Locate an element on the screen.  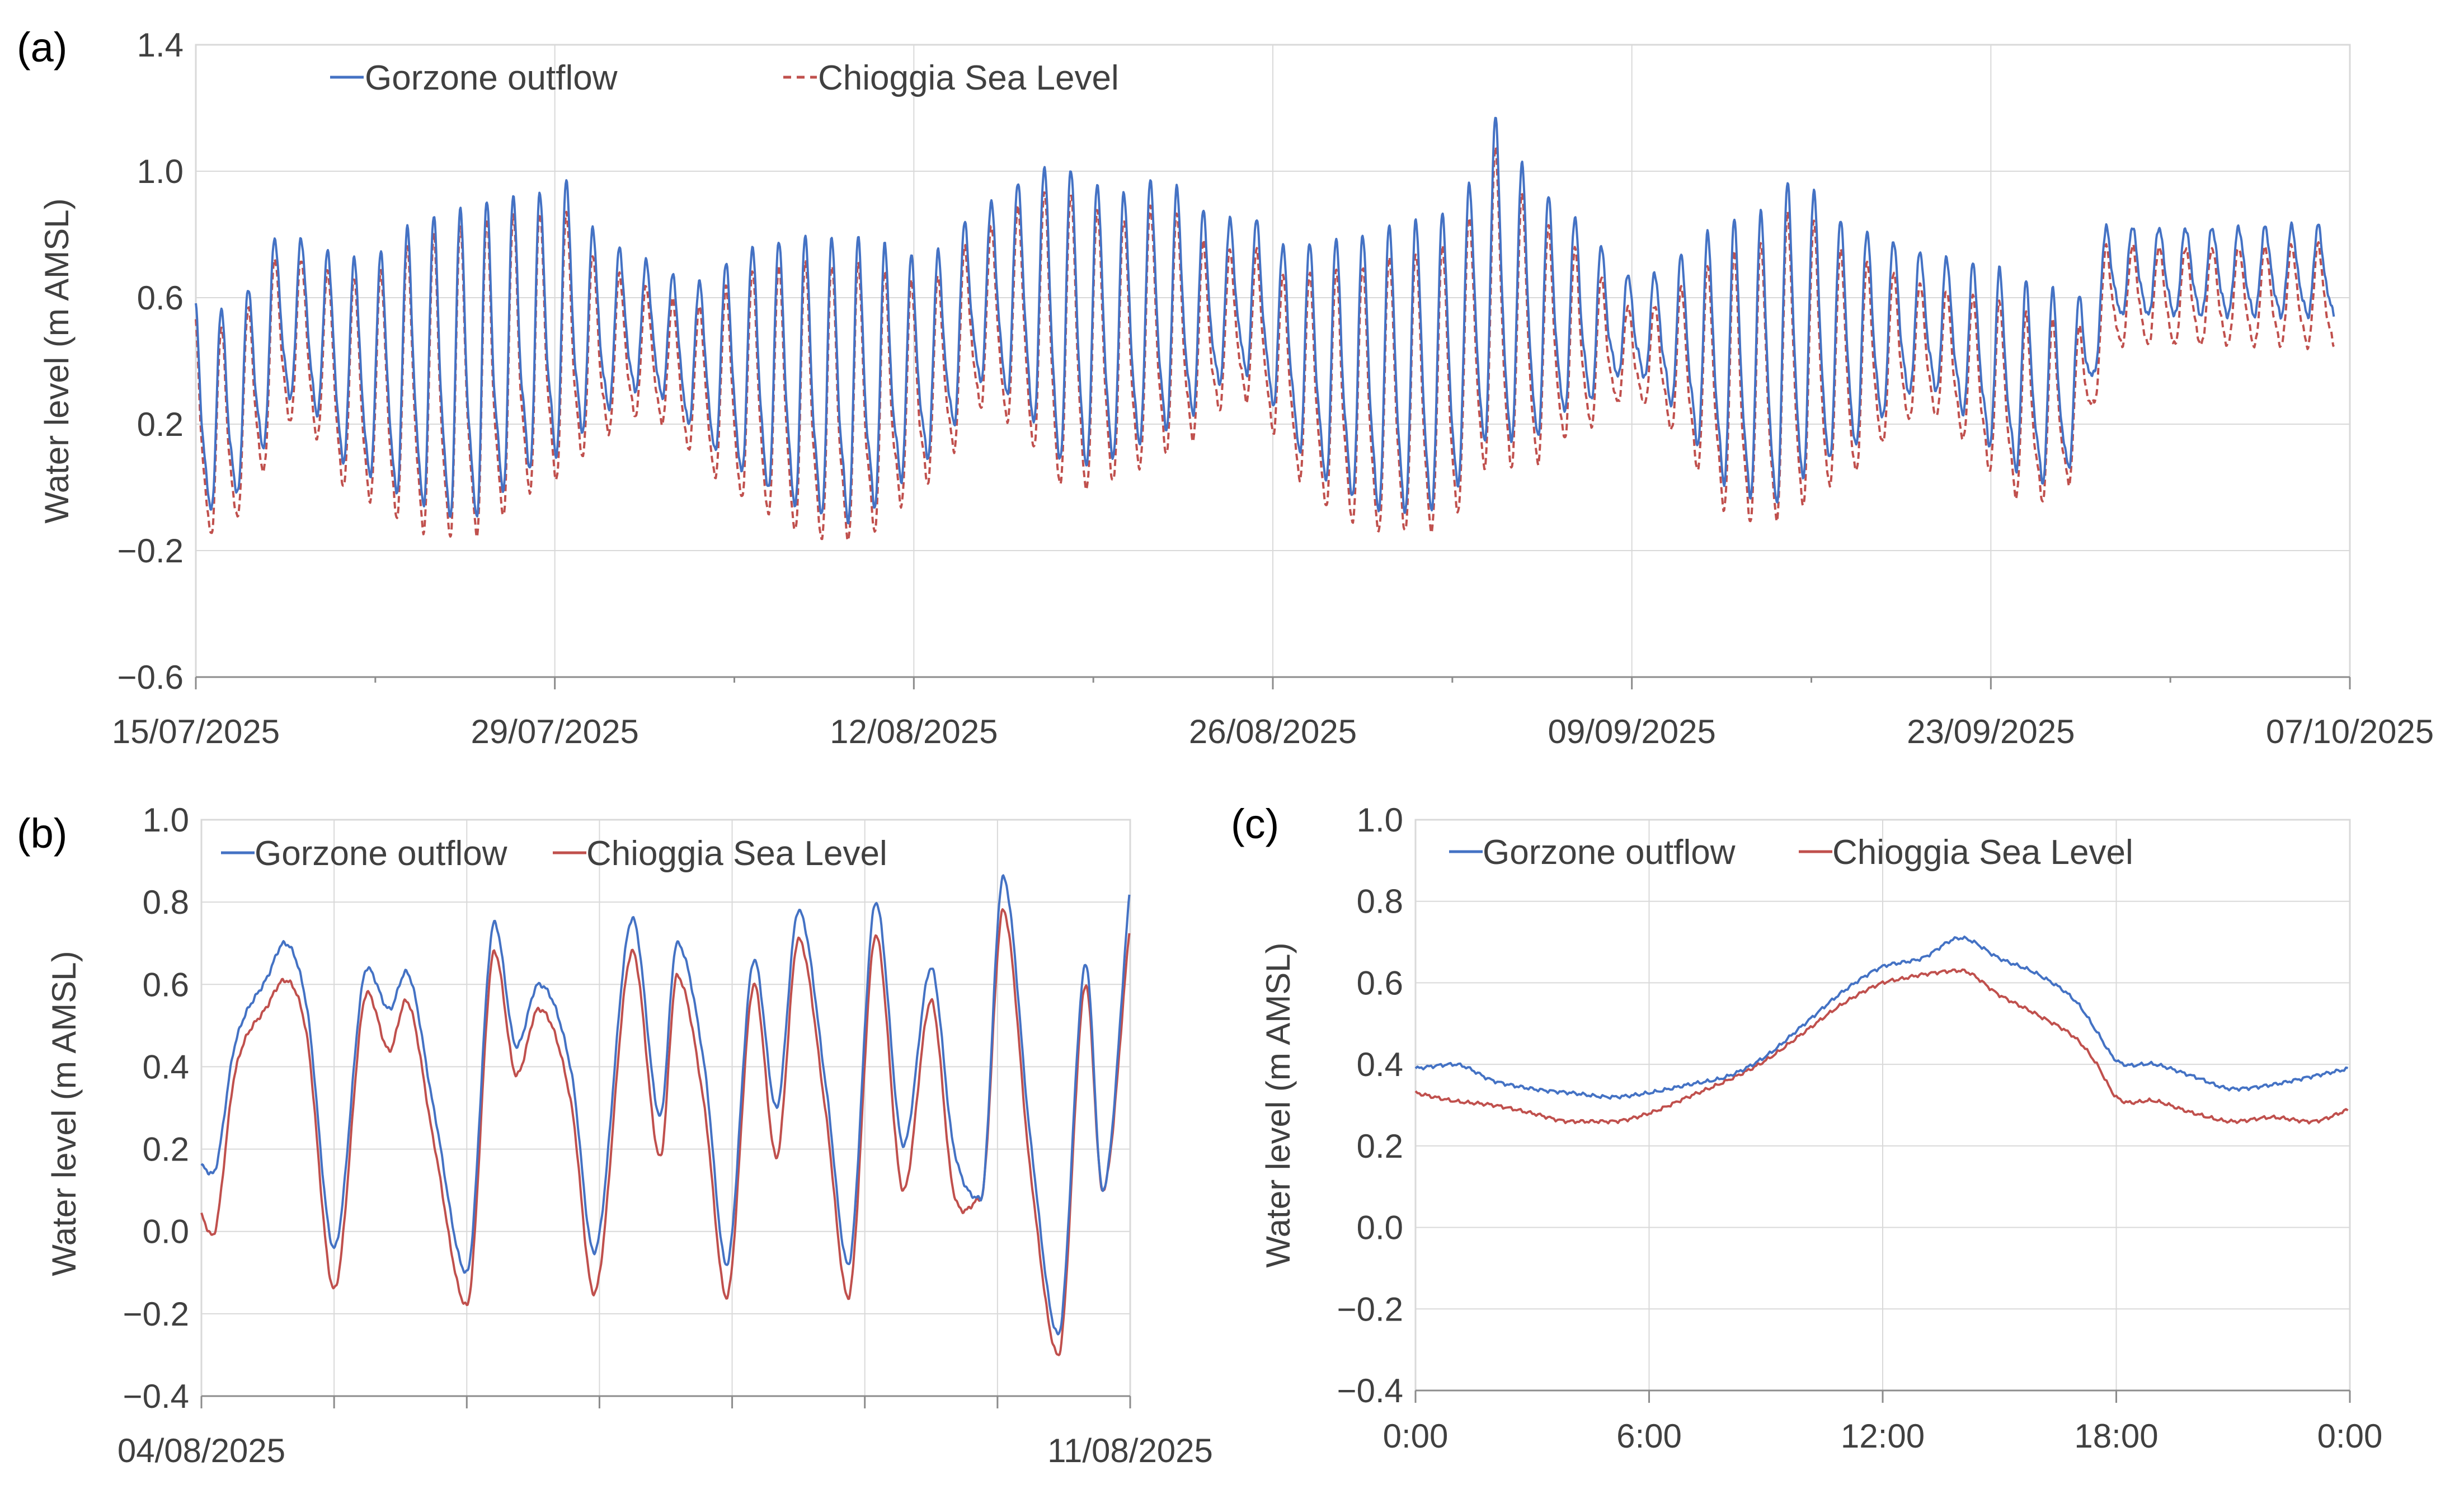
chart-a-y-axis-title: Water level (m AMSL) is located at coordinates (57, 360).